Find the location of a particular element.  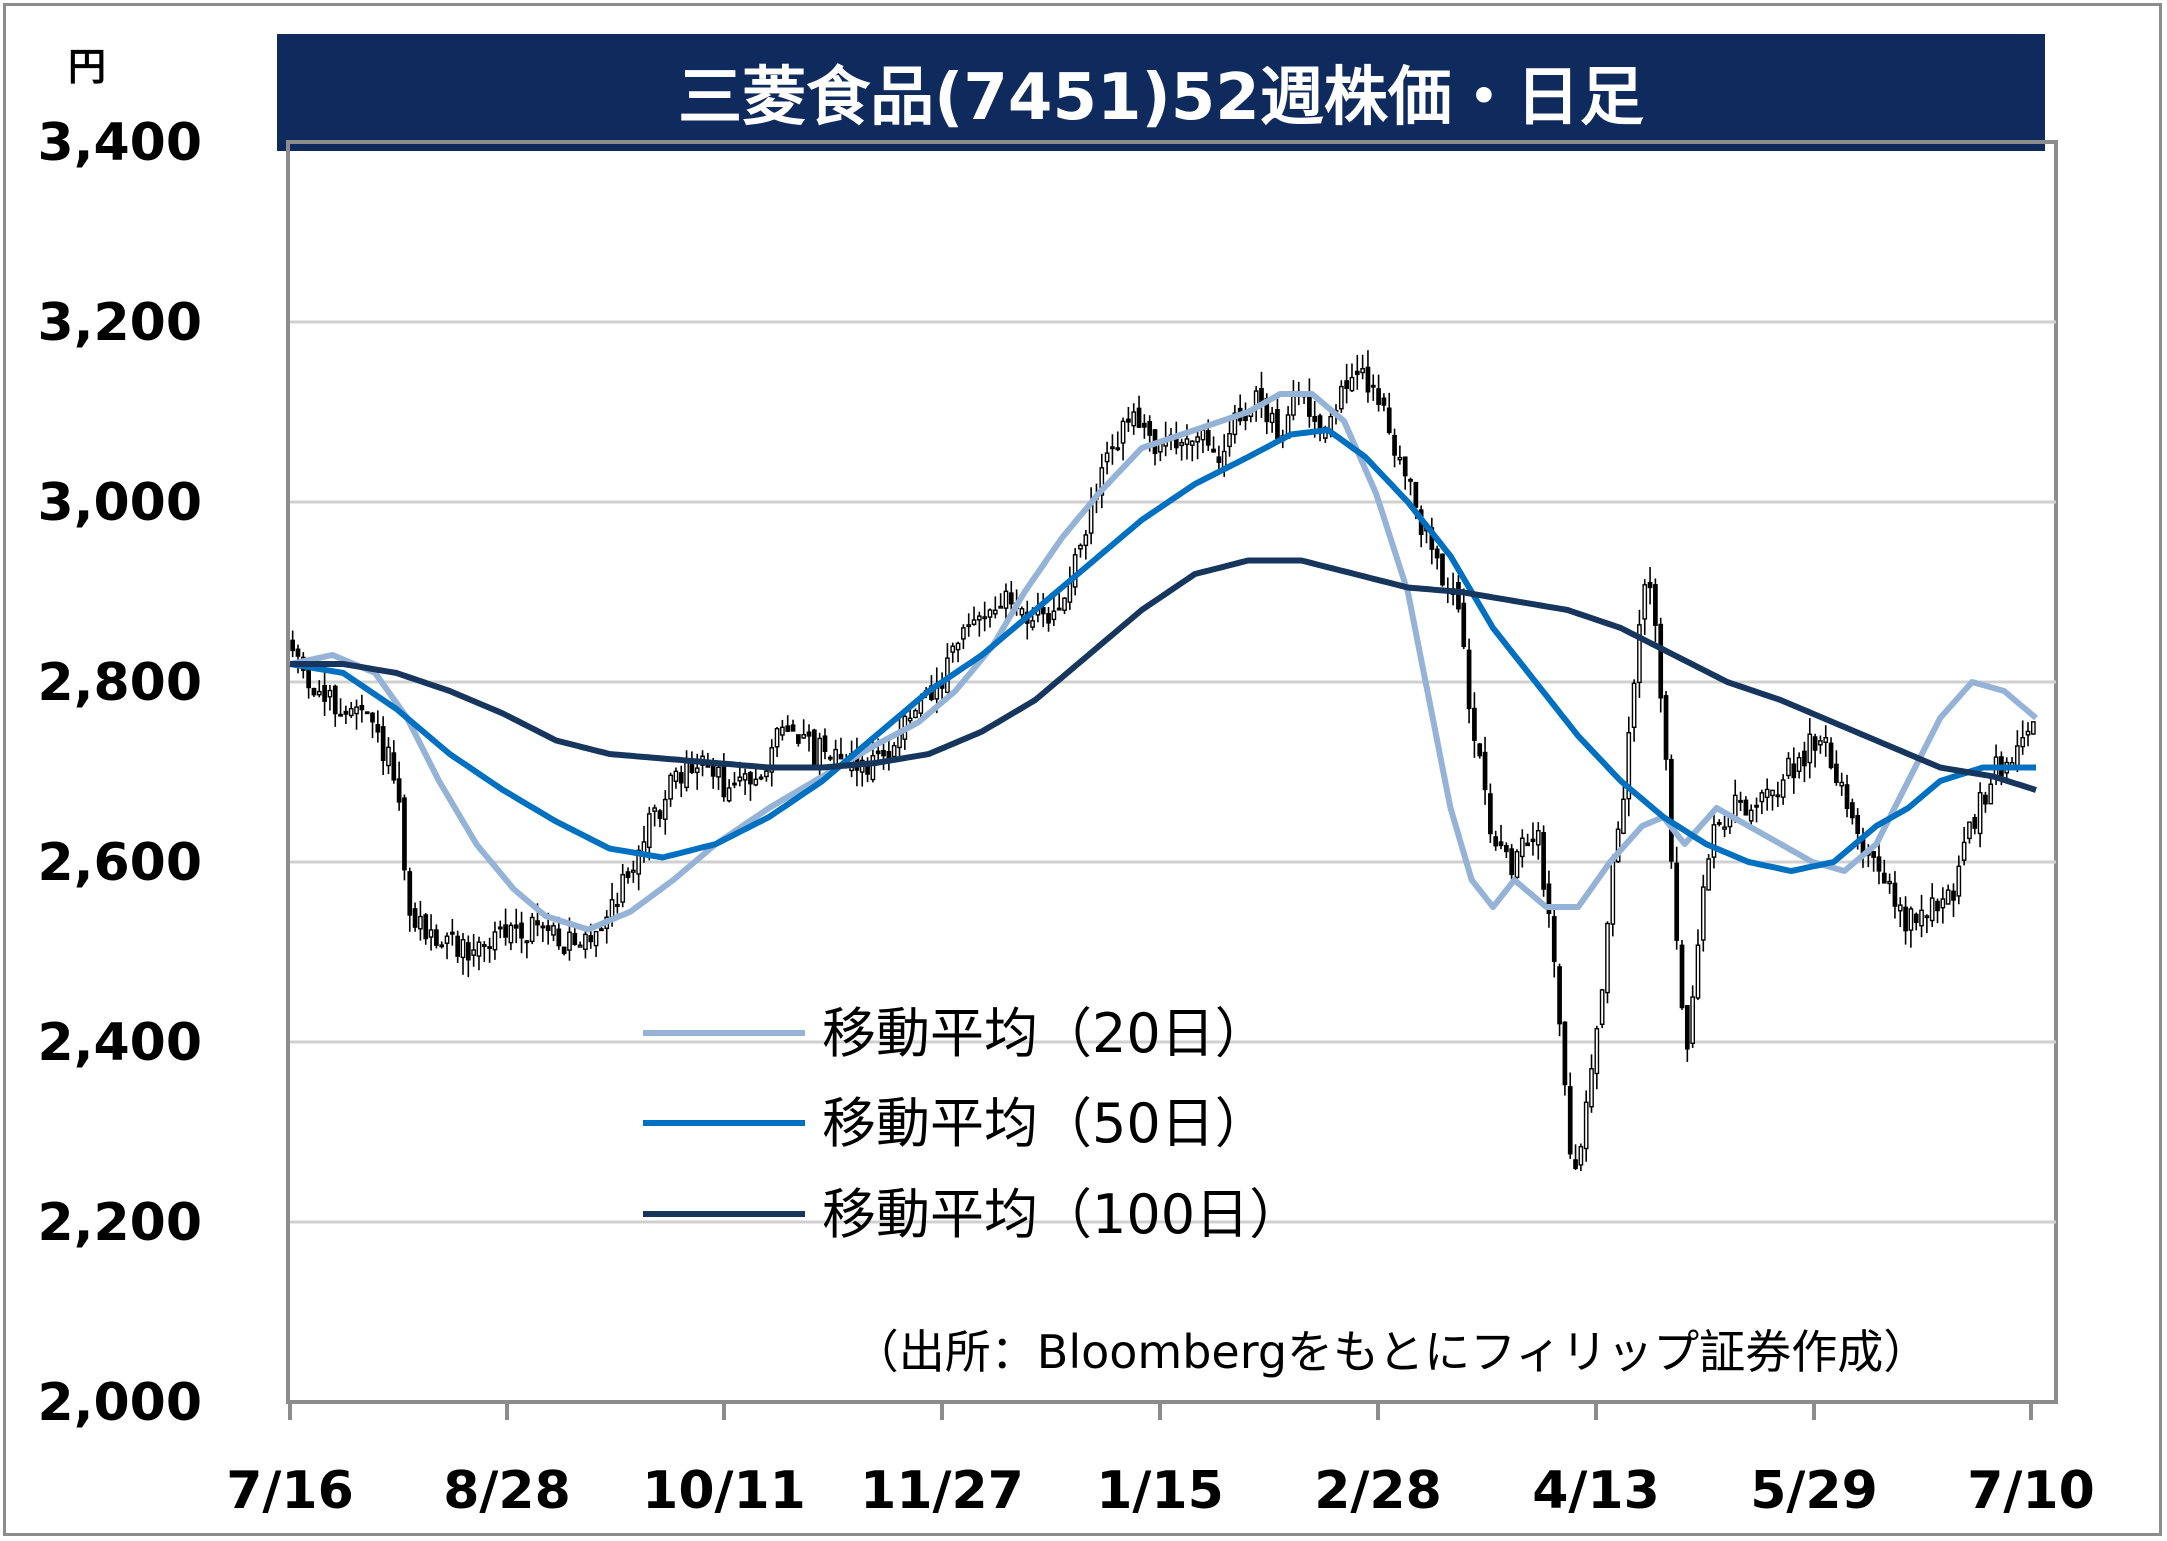

legend: 移動平均（20日） 移動平均（50日） 移動平均（100日） is located at coordinates (973, 1124).